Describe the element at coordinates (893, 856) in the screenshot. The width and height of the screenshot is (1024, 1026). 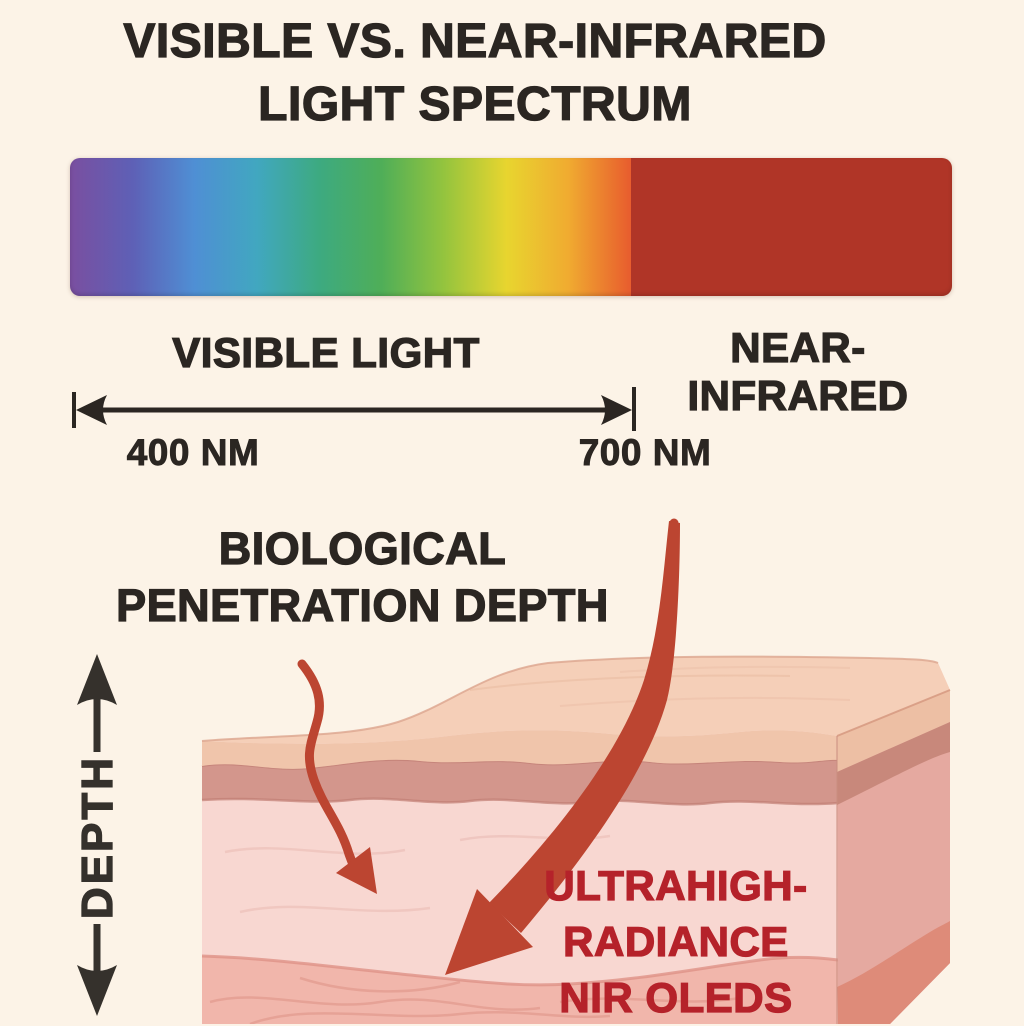
I see `skin-right-face` at that location.